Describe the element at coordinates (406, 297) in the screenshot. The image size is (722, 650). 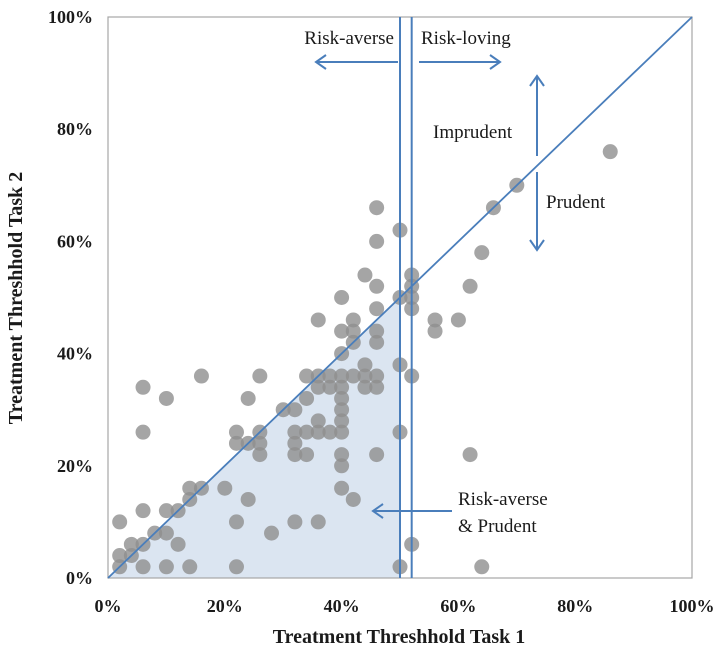
I see `vertical-threshold-lines` at that location.